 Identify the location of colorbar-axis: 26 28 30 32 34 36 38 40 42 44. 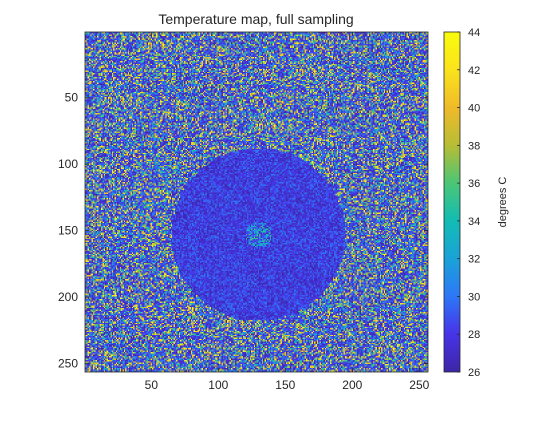
(468, 203).